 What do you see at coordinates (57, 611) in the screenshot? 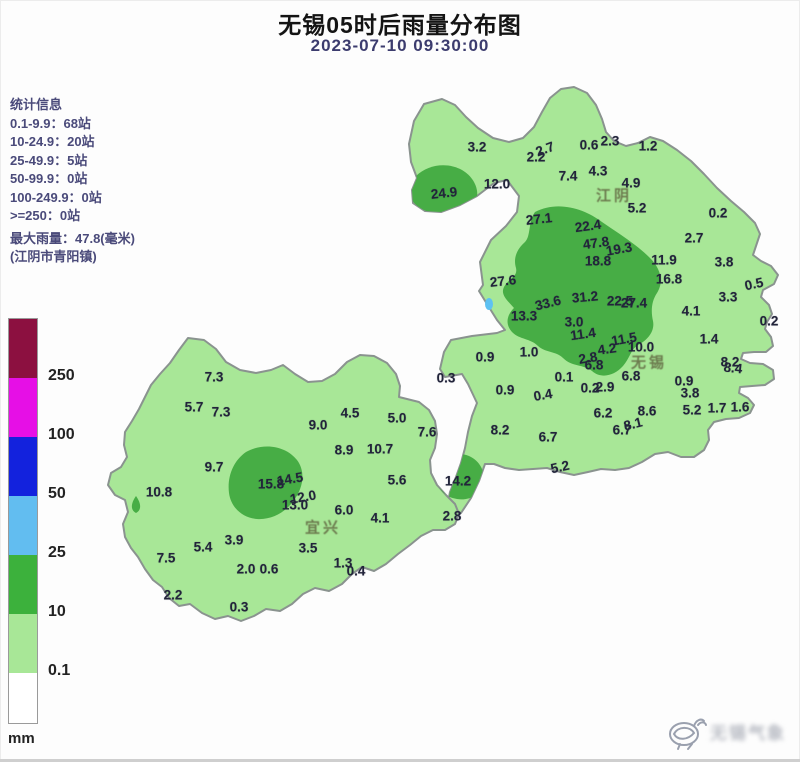
I see `legend-threshold-label: 10` at bounding box center [57, 611].